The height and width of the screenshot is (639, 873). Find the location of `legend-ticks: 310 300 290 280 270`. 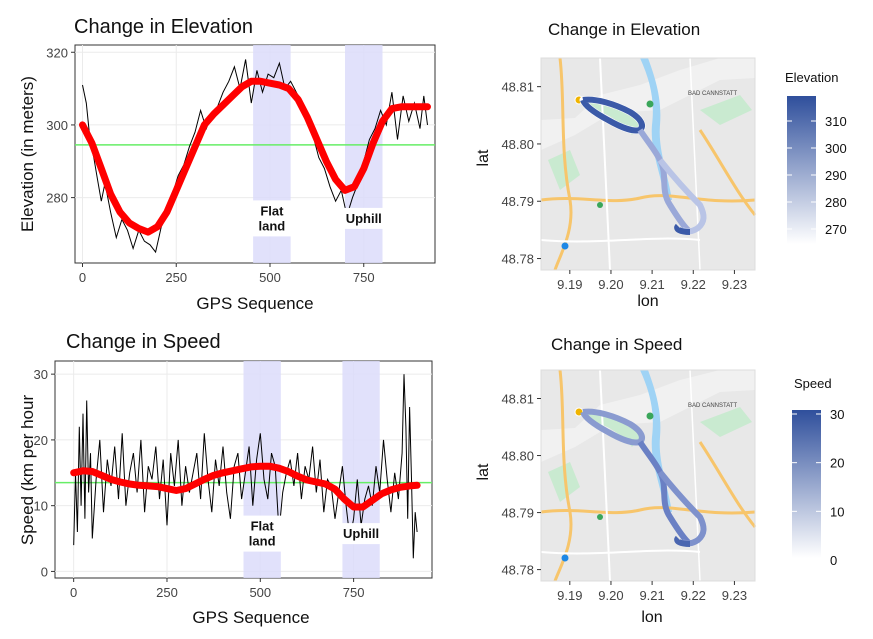

legend-ticks: 310 300 290 280 270 is located at coordinates (817, 175).